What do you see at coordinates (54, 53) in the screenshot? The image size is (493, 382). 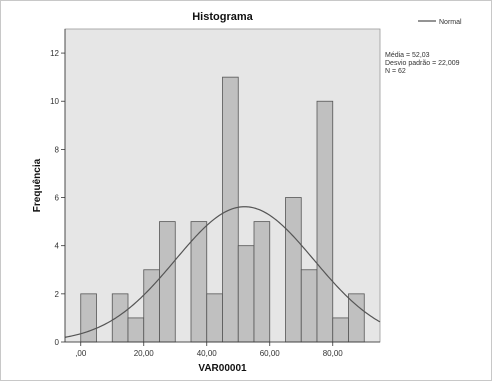 I see `y-tick-label-6: 12` at bounding box center [54, 53].